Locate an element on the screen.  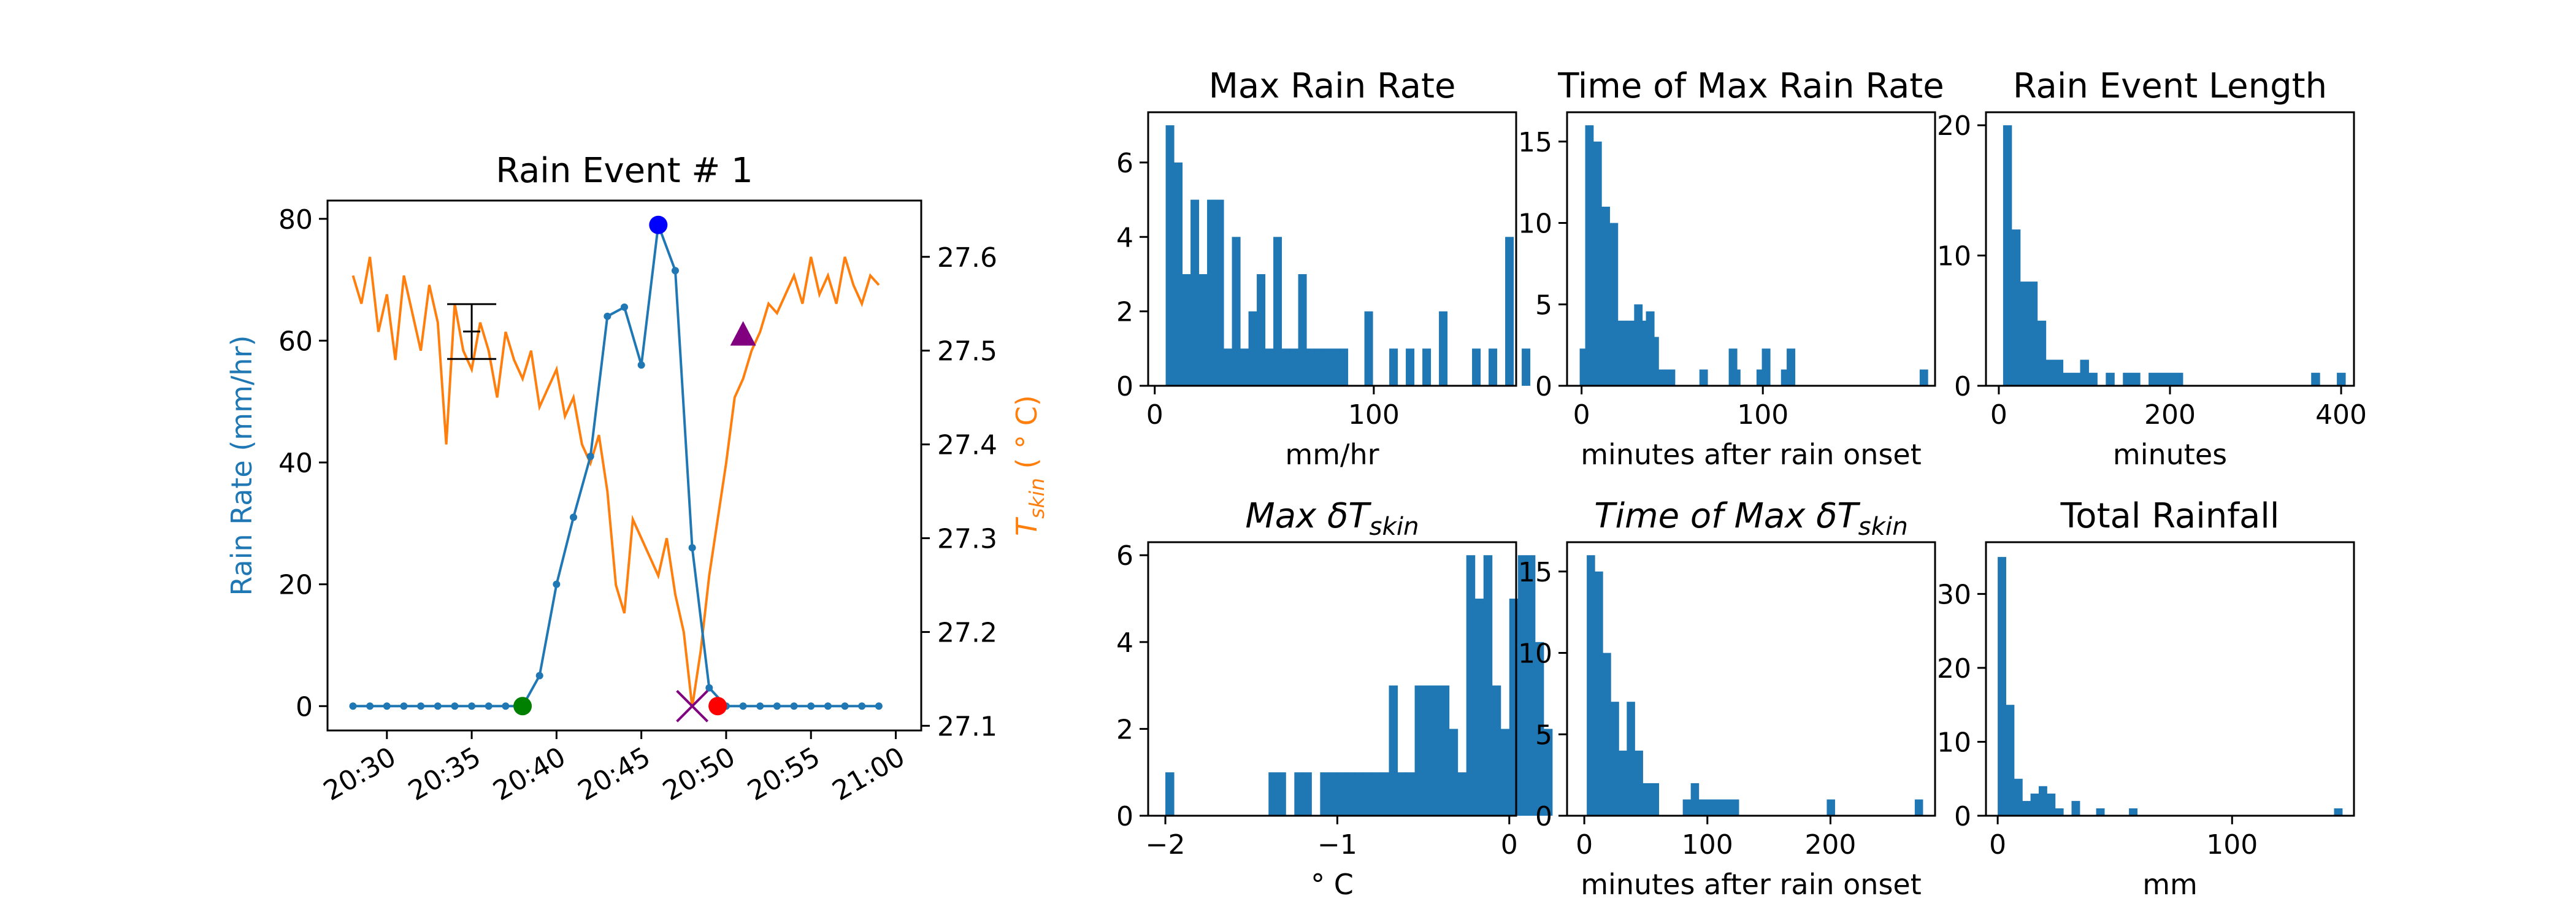
skin-temp-axis-label: Tskin ( ° C) is located at coordinates (1029, 465).